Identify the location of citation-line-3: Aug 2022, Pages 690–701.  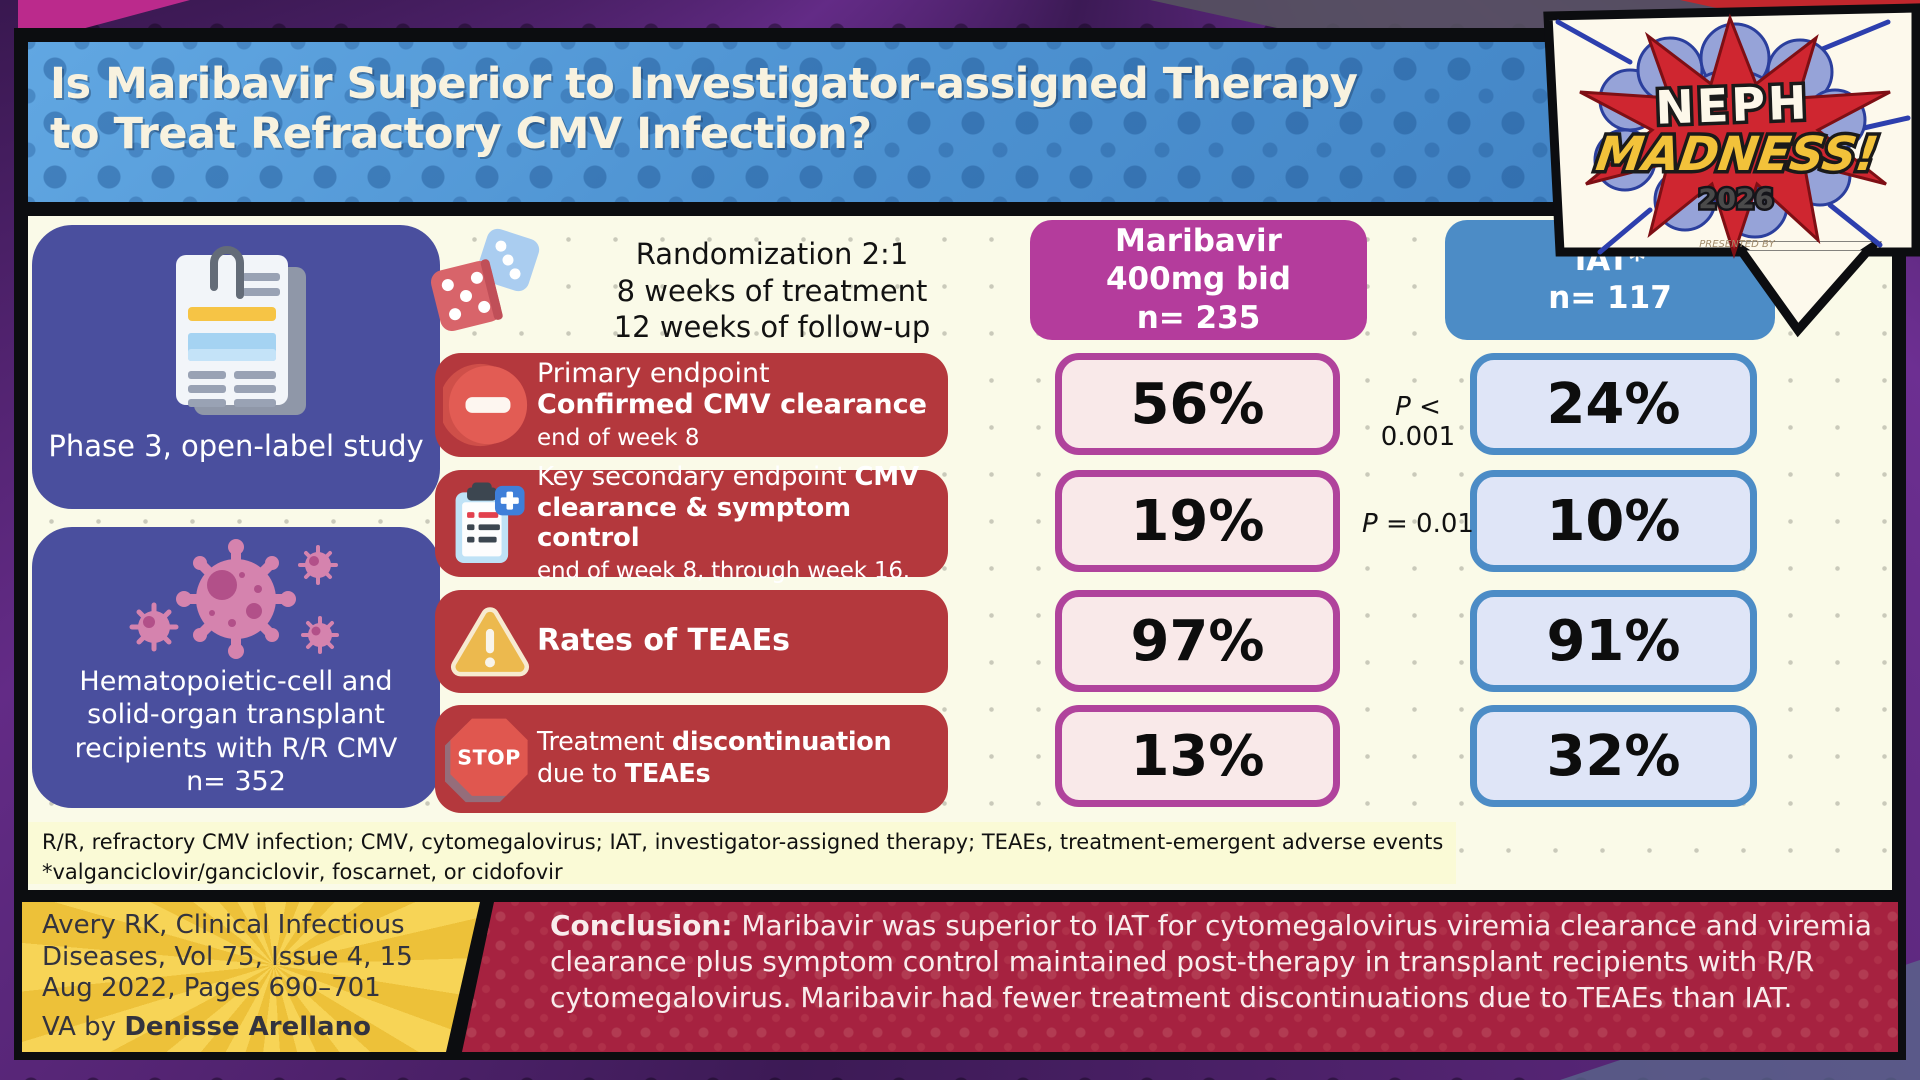
(211, 988).